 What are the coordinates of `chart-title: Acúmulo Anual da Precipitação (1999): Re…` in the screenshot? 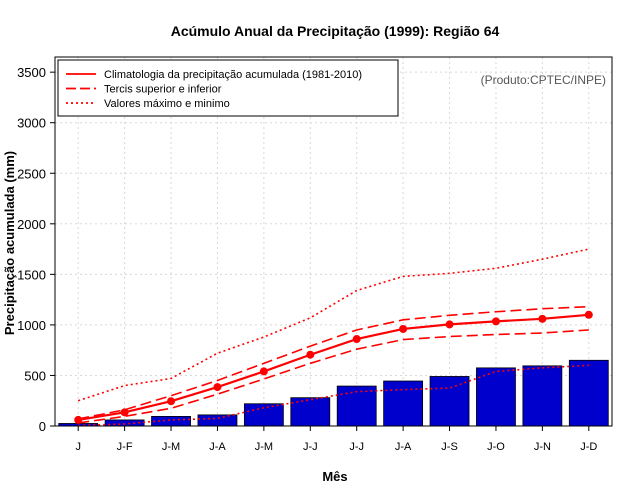 It's located at (335, 31).